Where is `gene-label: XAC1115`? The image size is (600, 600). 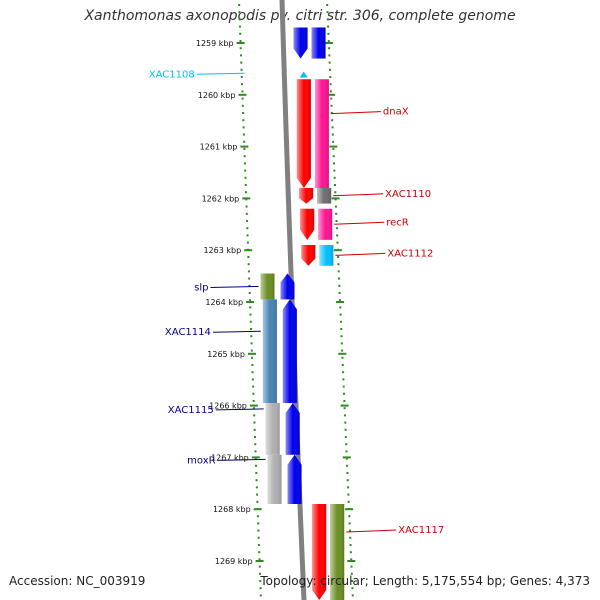 gene-label: XAC1115 is located at coordinates (191, 410).